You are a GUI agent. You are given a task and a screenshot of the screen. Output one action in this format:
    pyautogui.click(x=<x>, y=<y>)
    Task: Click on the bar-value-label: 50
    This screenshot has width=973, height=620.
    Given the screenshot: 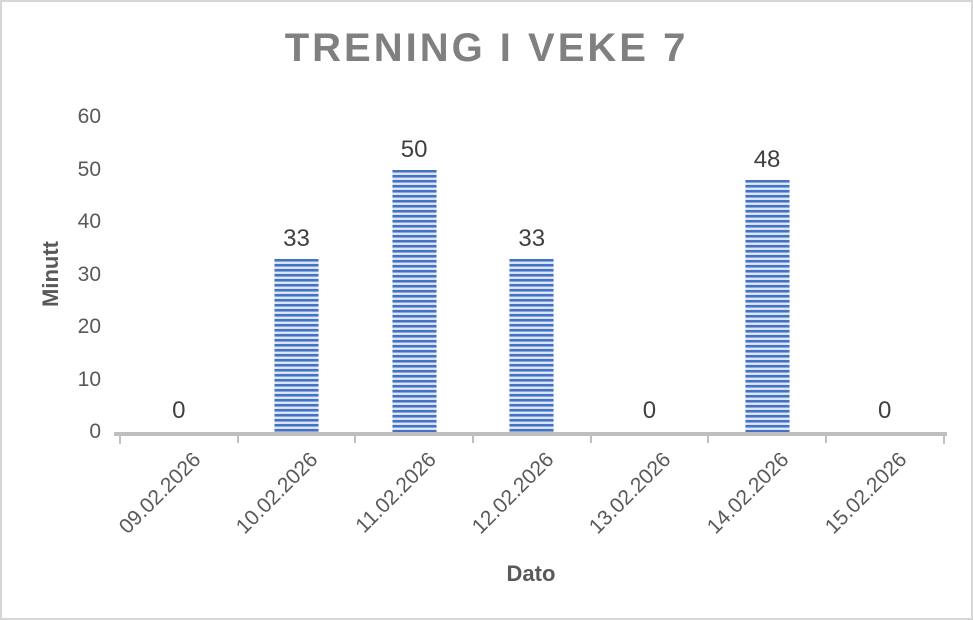 What is the action you would take?
    pyautogui.click(x=414, y=149)
    